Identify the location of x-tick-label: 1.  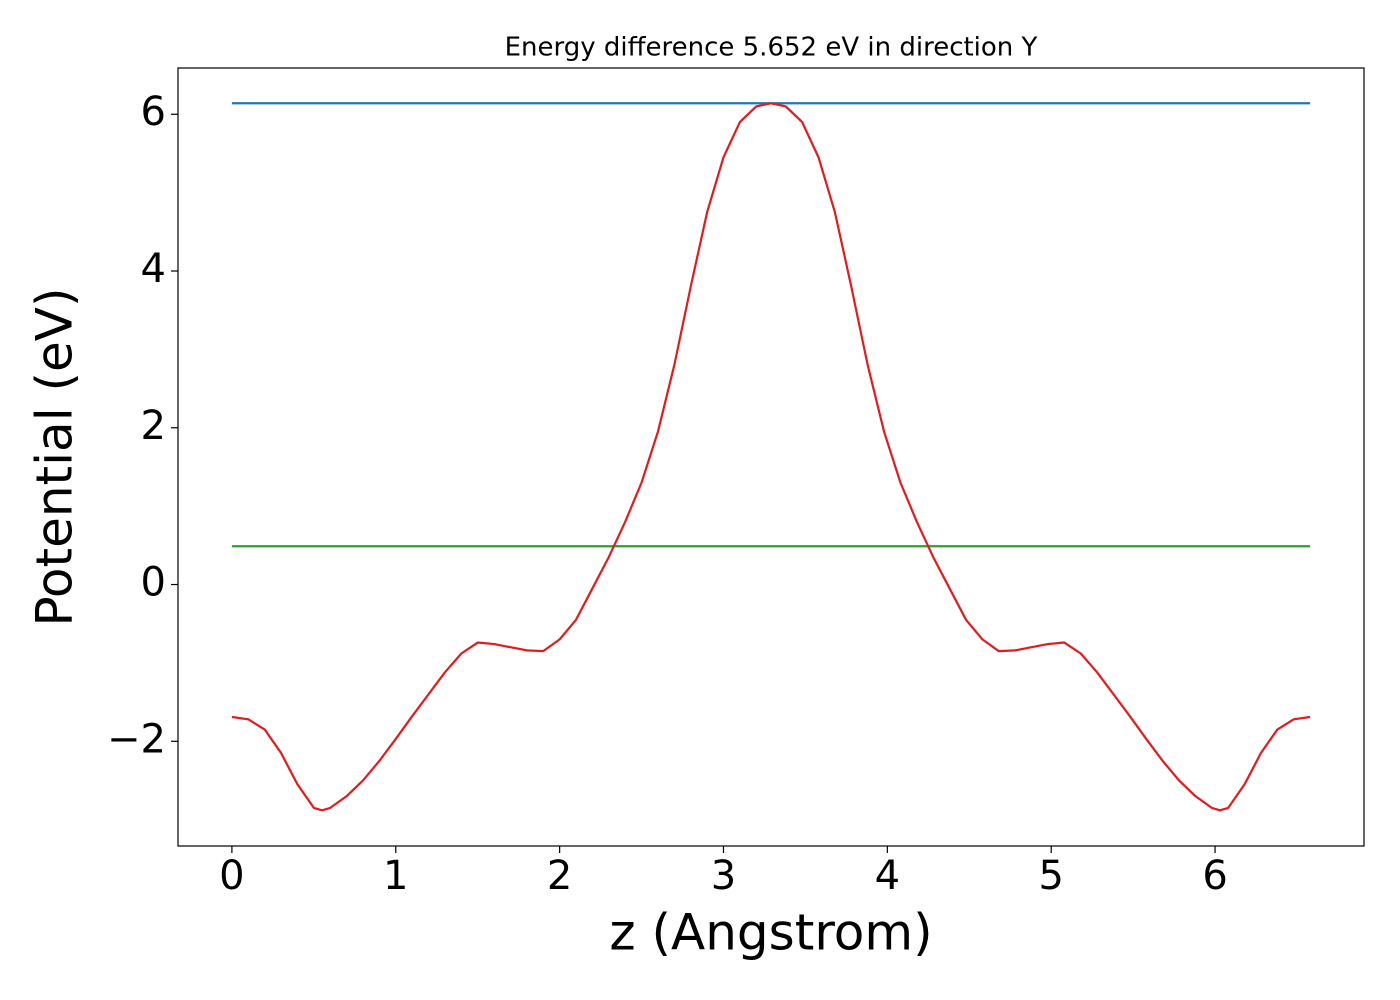
(395, 876).